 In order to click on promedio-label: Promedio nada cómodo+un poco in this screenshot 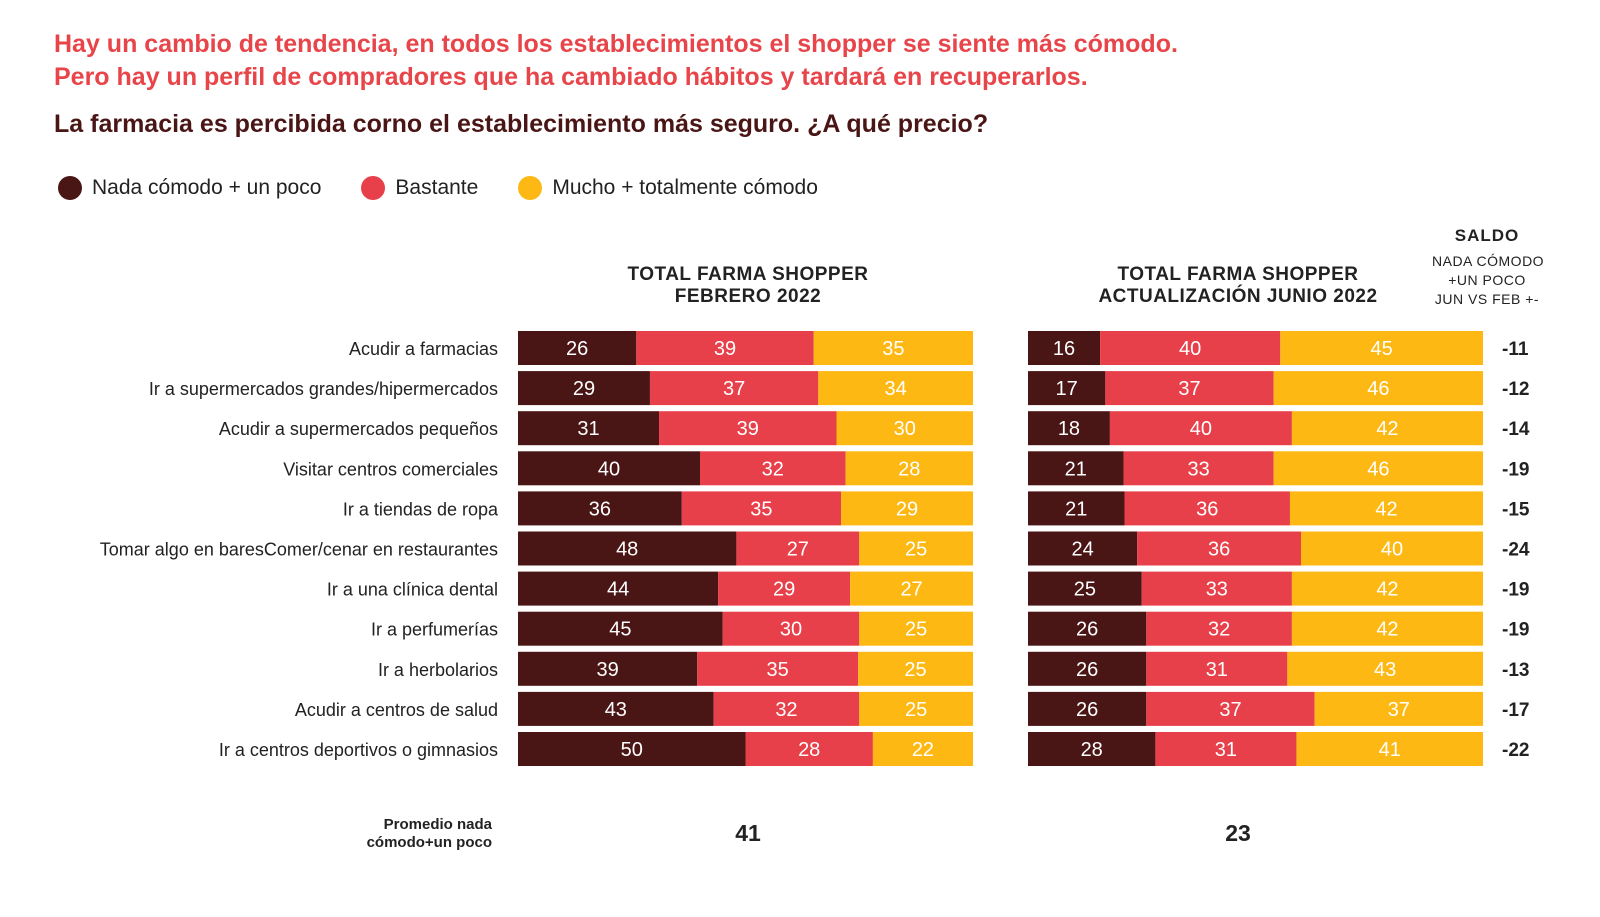, I will do `click(396, 834)`.